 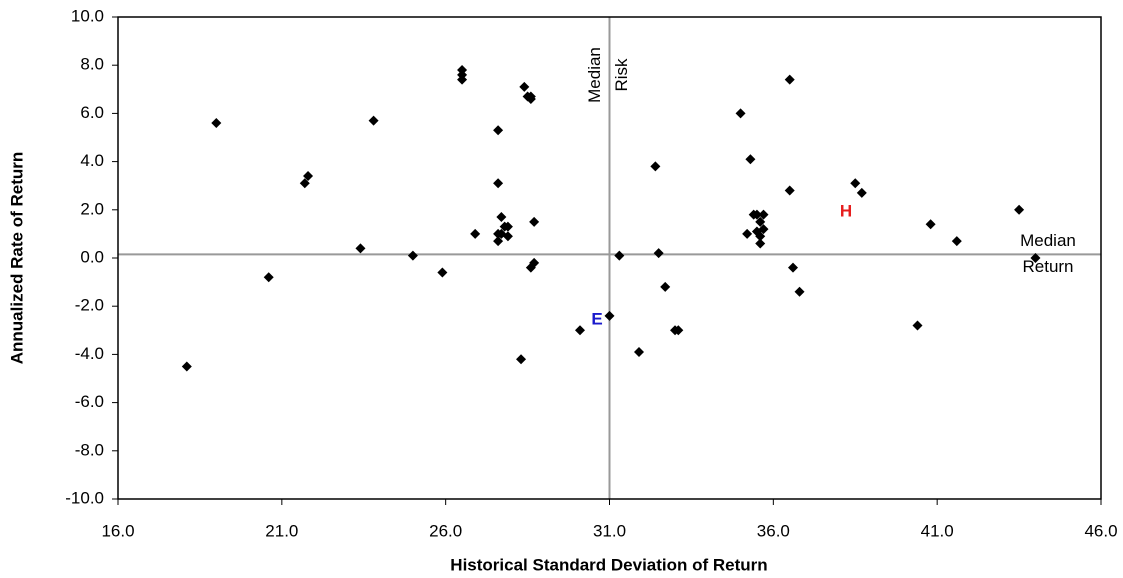 I want to click on y-axis-title: Annualized Rate of Return, so click(x=16, y=258).